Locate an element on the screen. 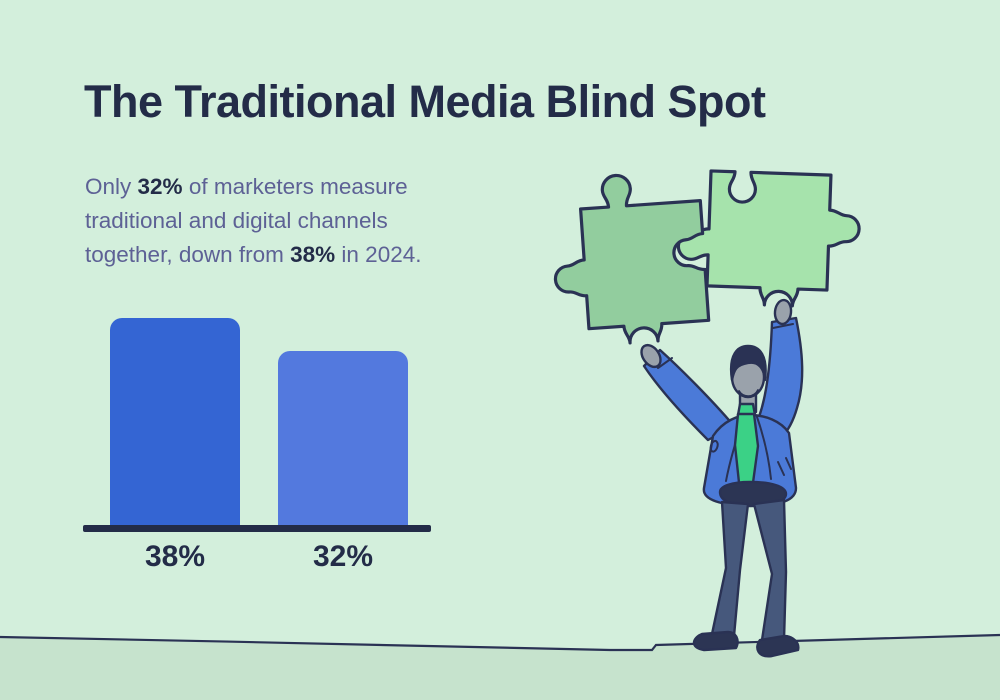  person-right-arm is located at coordinates (777, 378).